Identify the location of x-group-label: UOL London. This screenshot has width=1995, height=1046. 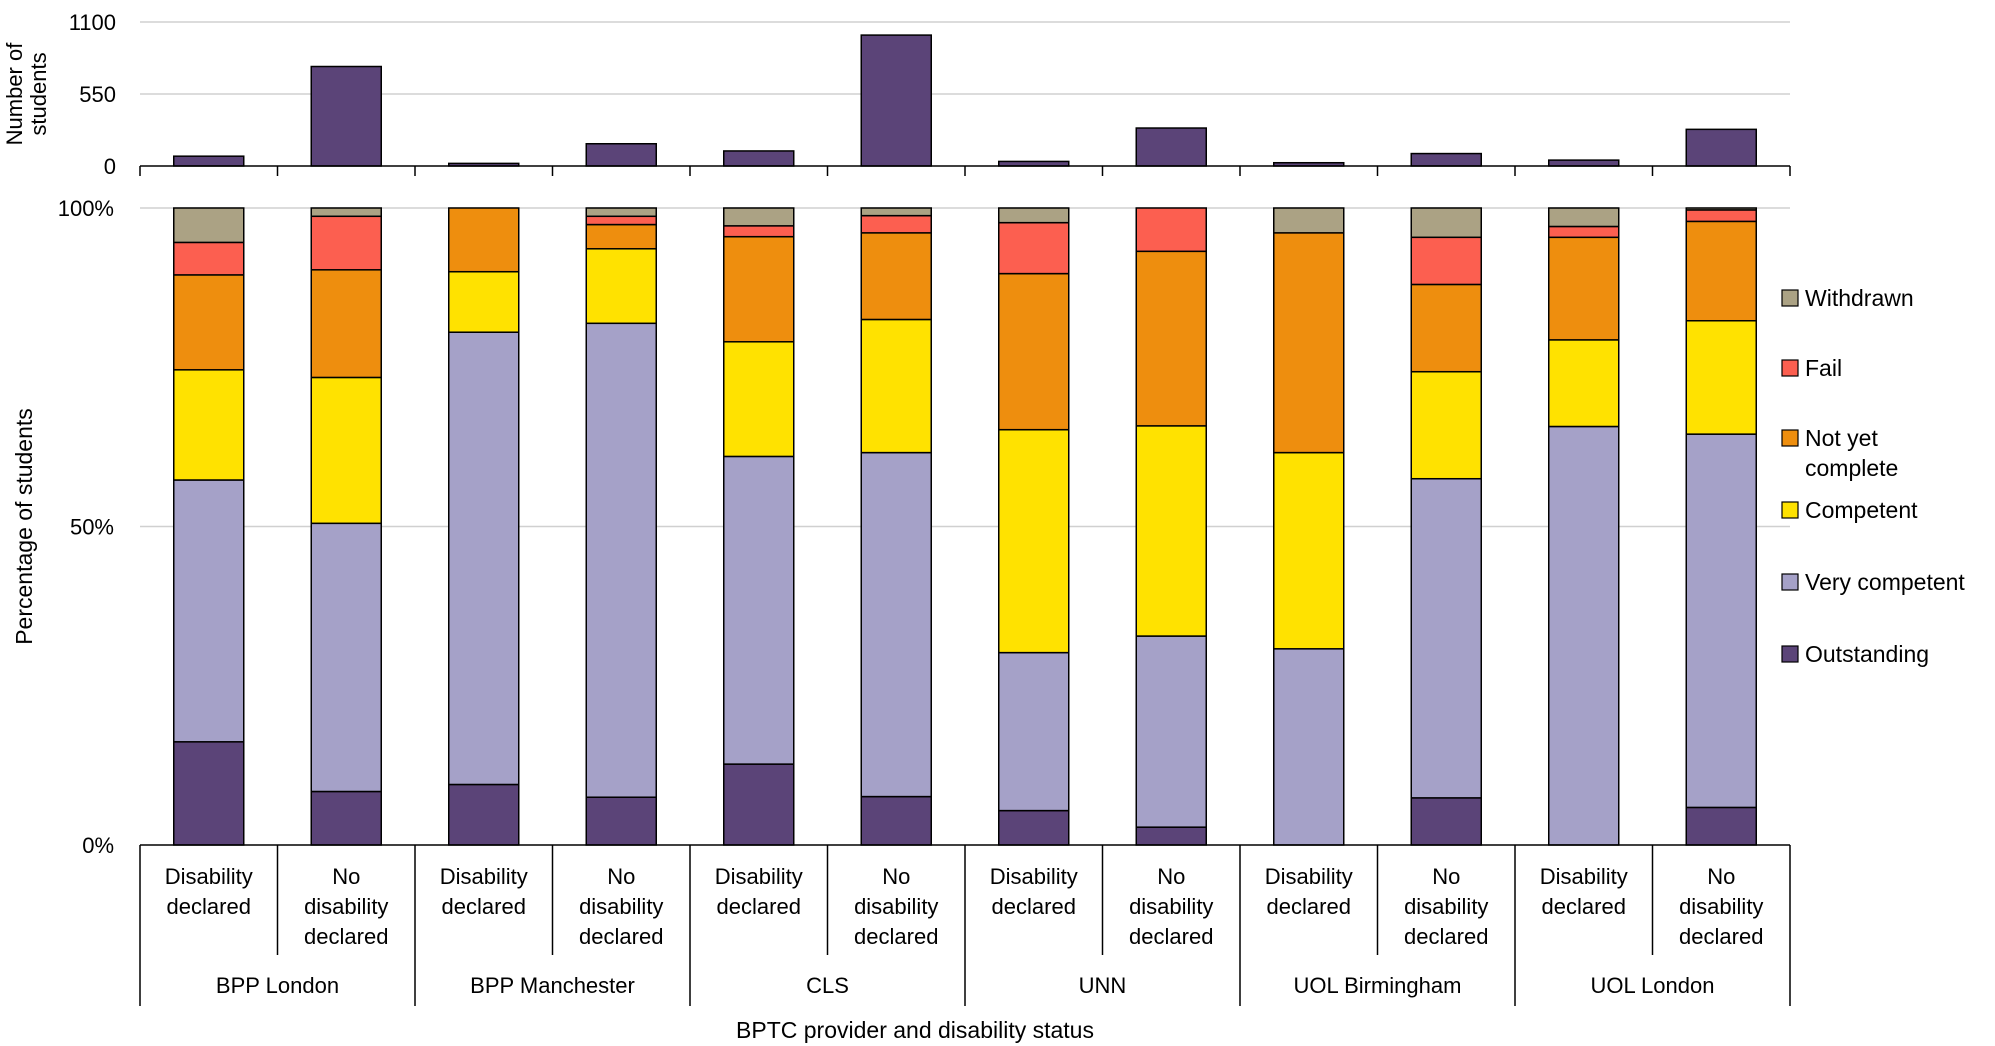
(1653, 985).